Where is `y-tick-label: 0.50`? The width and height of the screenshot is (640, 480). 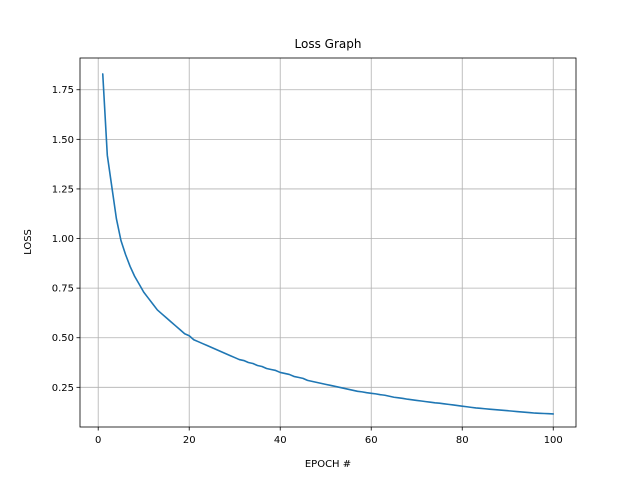 y-tick-label: 0.50 is located at coordinates (63, 338).